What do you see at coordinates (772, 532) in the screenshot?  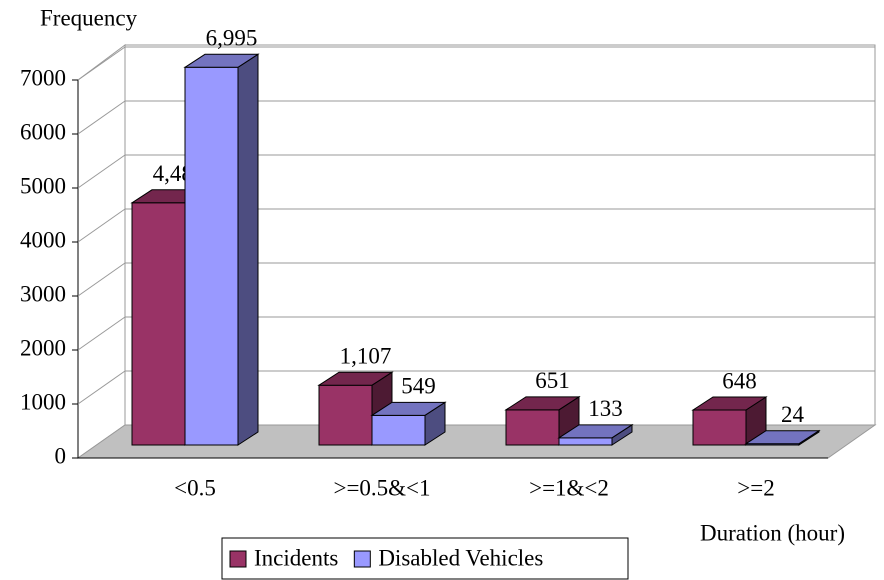 I see `x-axis-title: Duration (hour)` at bounding box center [772, 532].